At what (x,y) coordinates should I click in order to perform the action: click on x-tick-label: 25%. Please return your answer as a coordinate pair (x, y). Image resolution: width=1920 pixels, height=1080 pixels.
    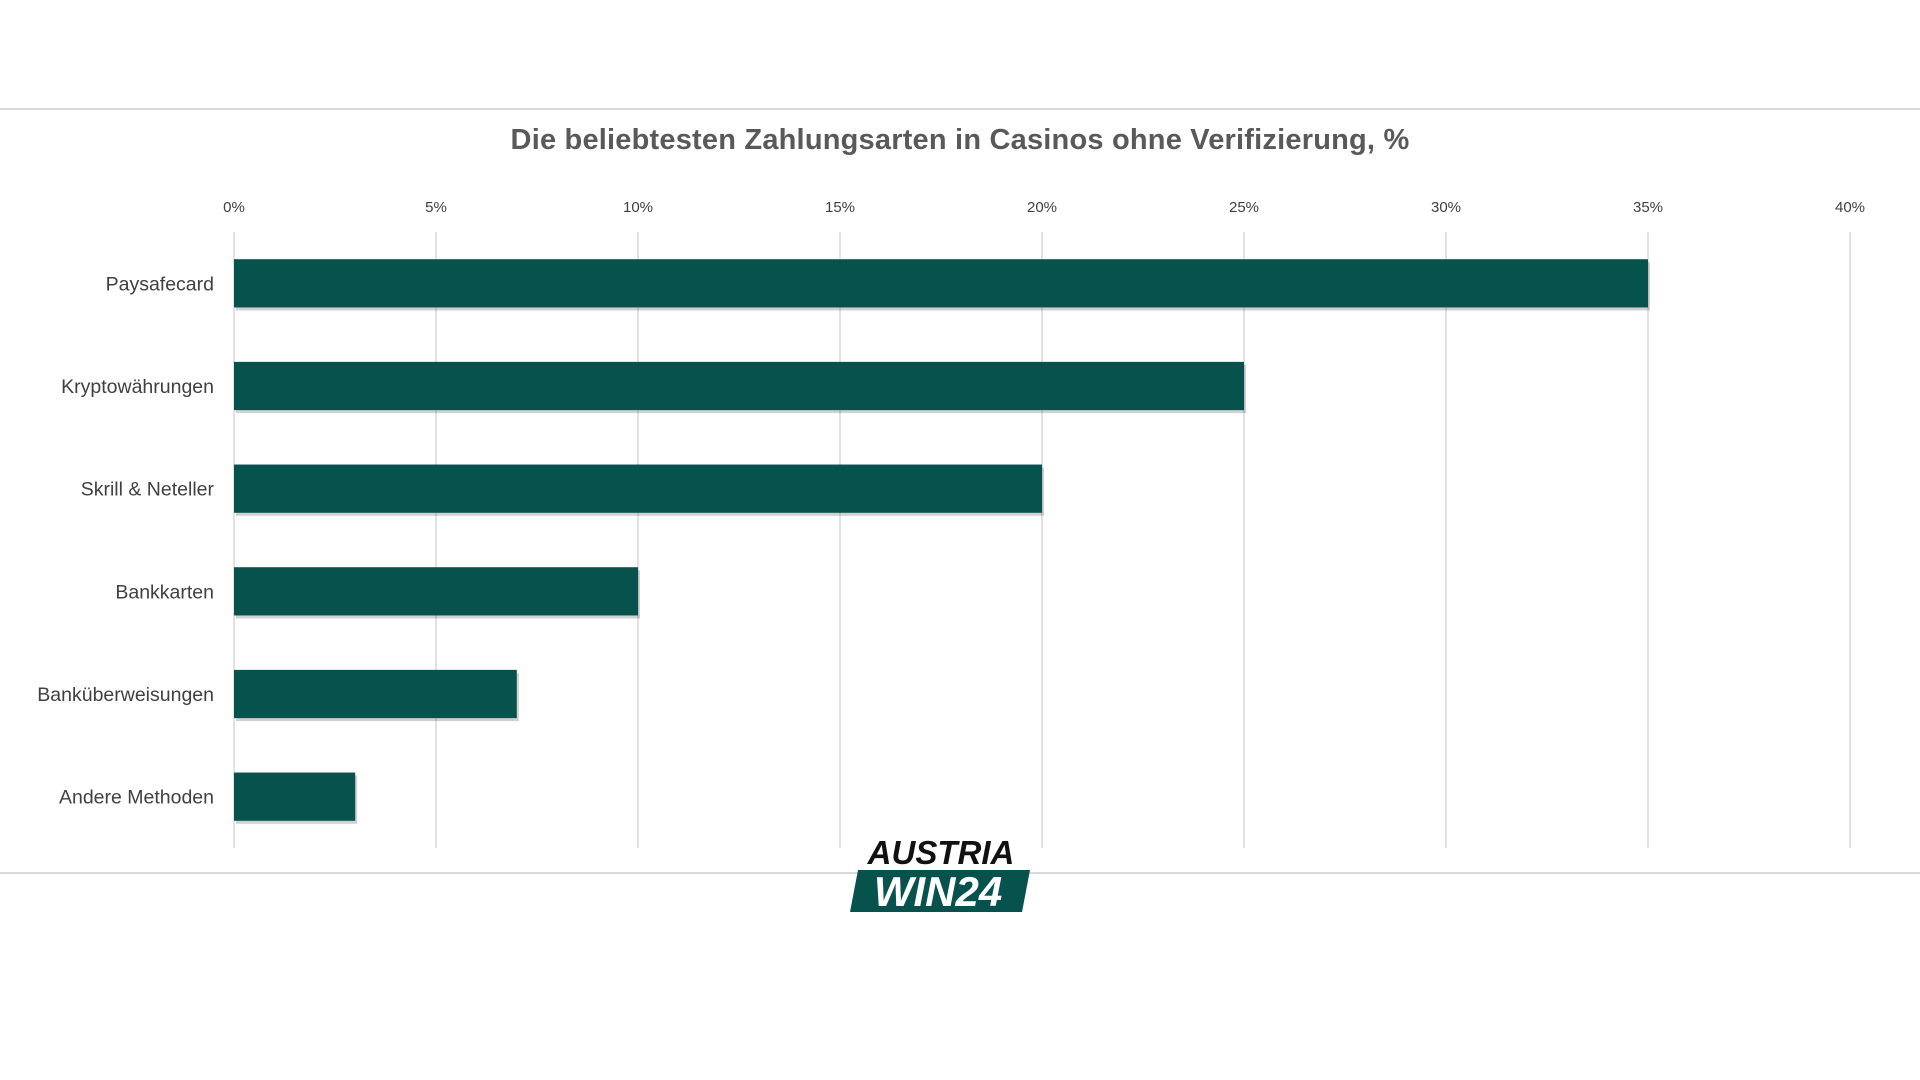
    Looking at the image, I should click on (1244, 207).